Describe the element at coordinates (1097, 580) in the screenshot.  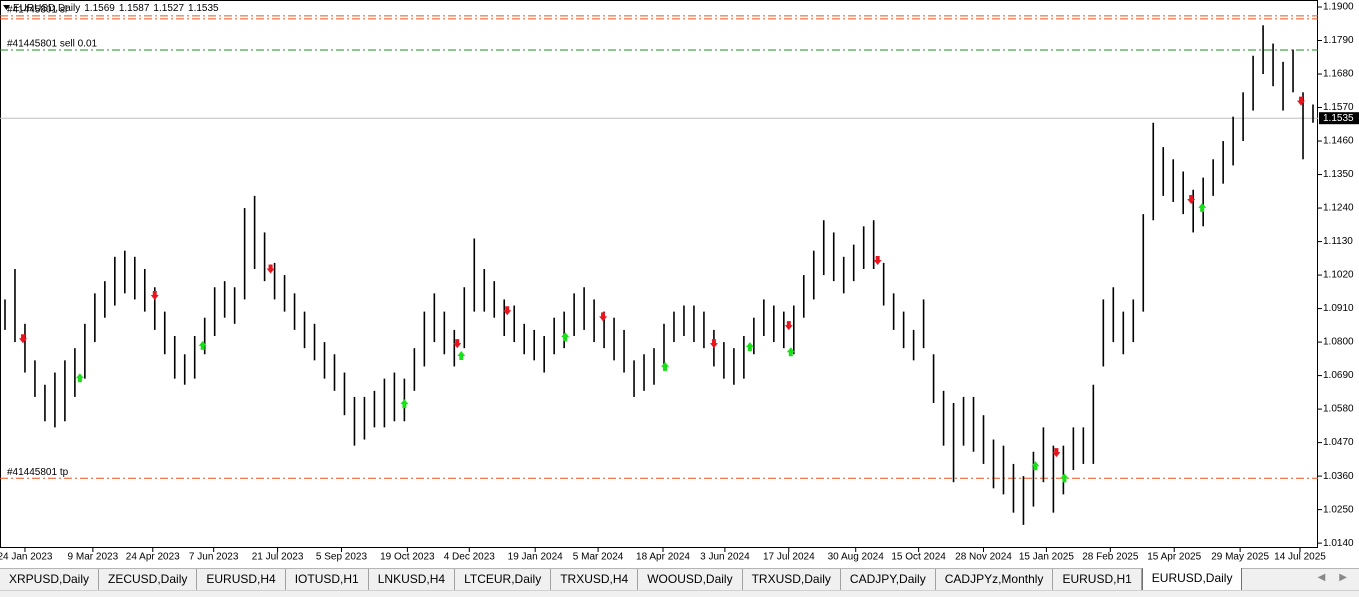
I see `tab: EURUSD,H1` at that location.